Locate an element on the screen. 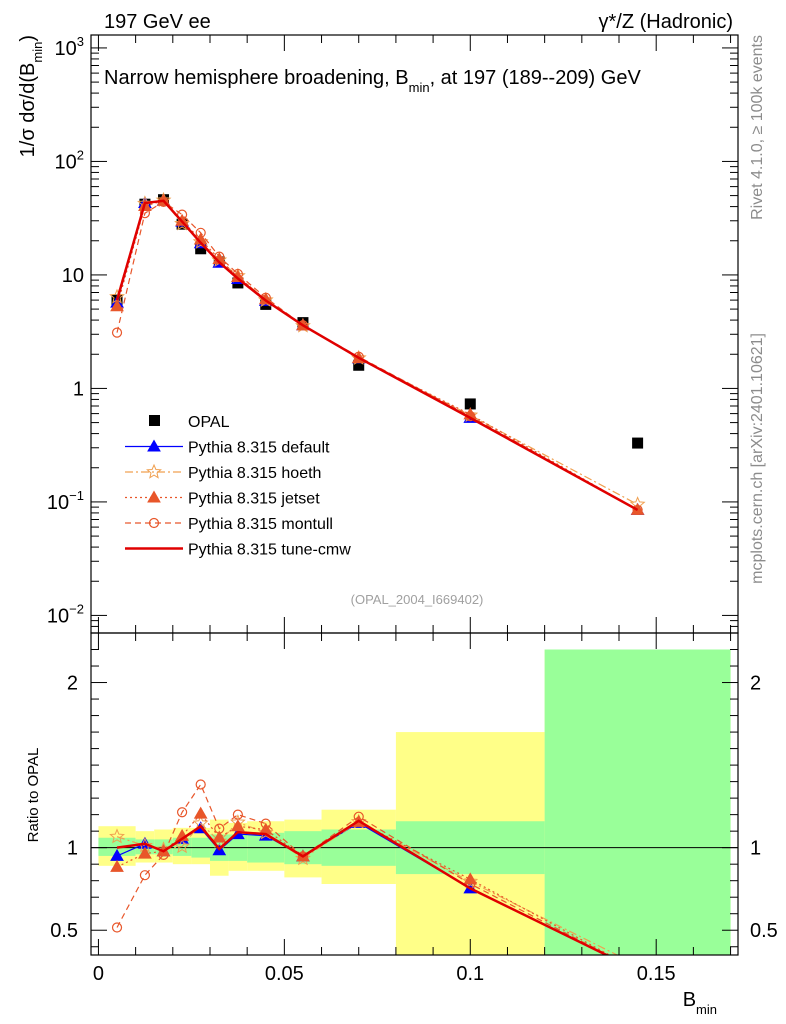  y-tick-label: 10³ is located at coordinates (69, 47).